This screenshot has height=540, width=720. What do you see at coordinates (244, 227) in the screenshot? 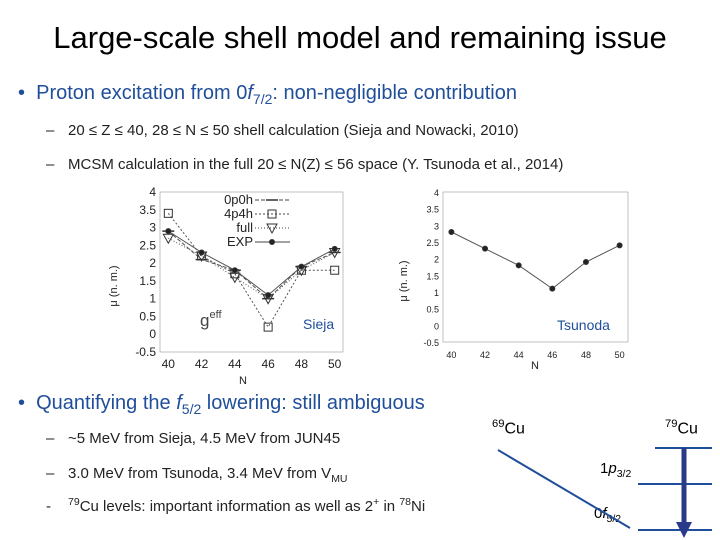
I see `legend-entry: full` at bounding box center [244, 227].